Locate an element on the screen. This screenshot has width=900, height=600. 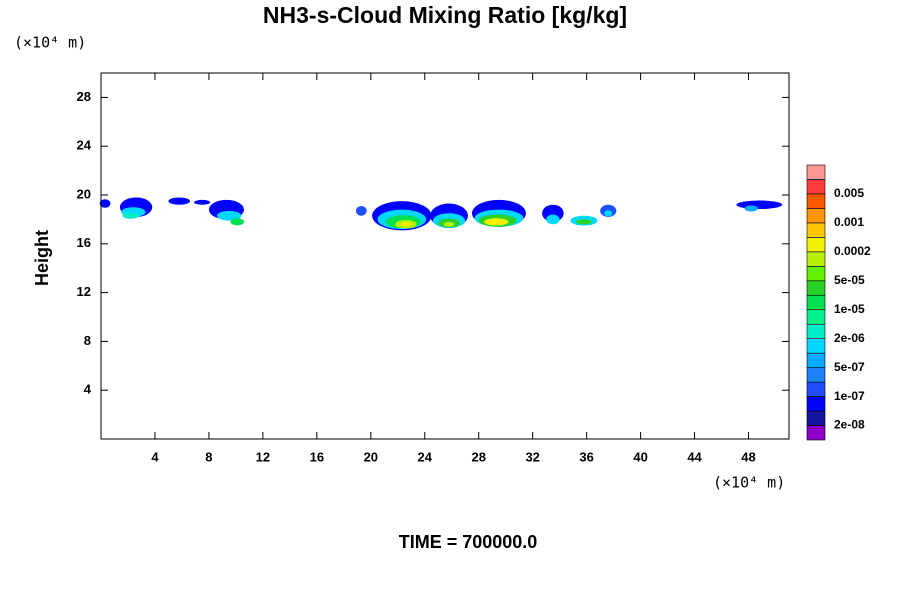
x-unit: (×10⁴ m) is located at coordinates (749, 483).